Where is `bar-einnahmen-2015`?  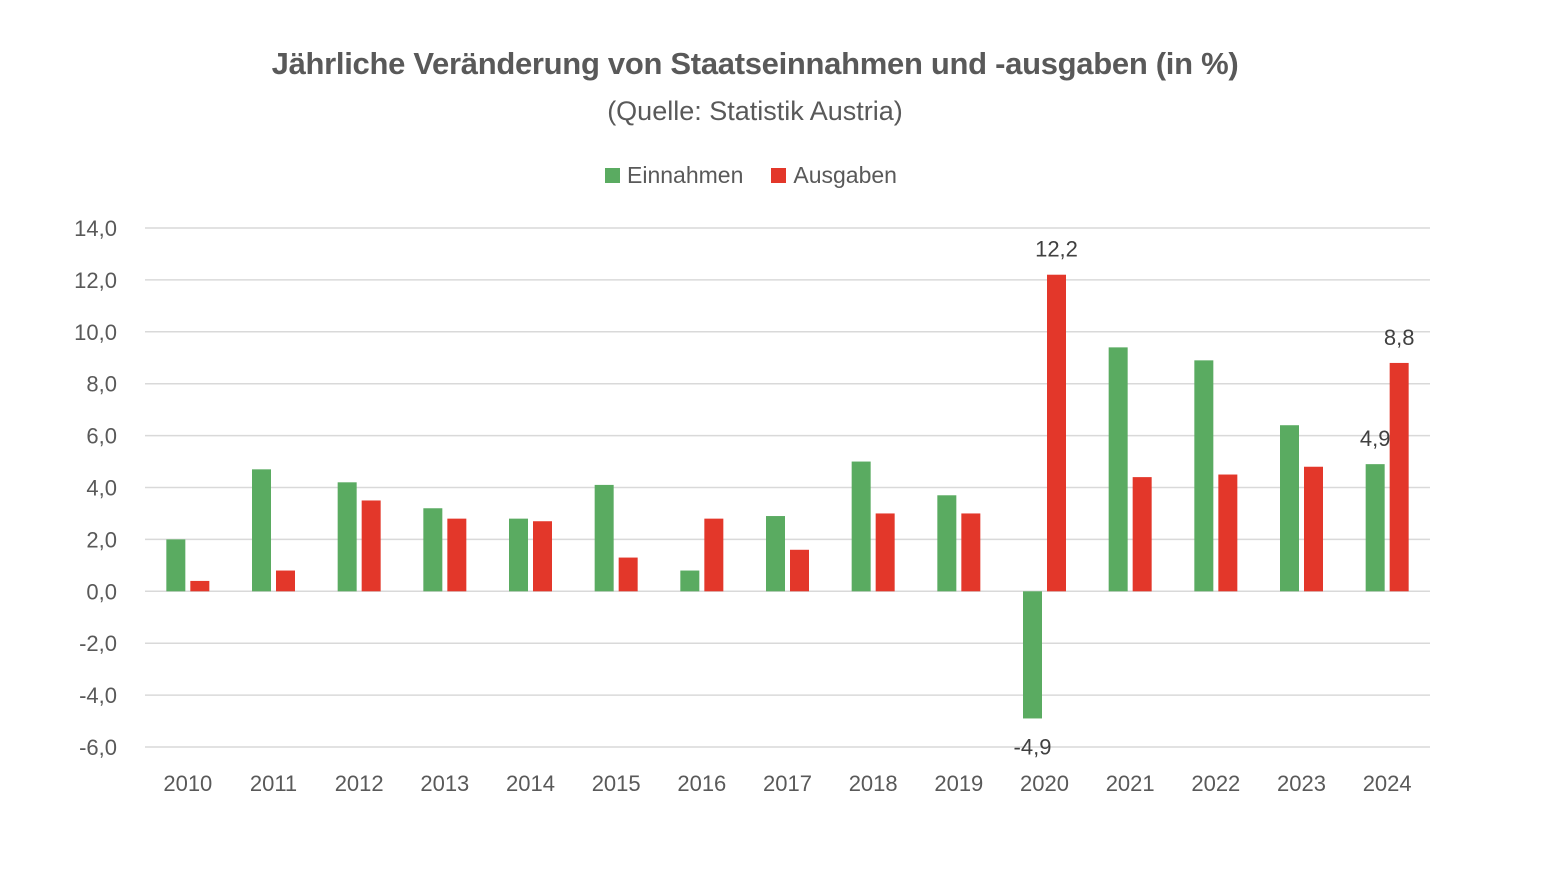 bar-einnahmen-2015 is located at coordinates (604, 538).